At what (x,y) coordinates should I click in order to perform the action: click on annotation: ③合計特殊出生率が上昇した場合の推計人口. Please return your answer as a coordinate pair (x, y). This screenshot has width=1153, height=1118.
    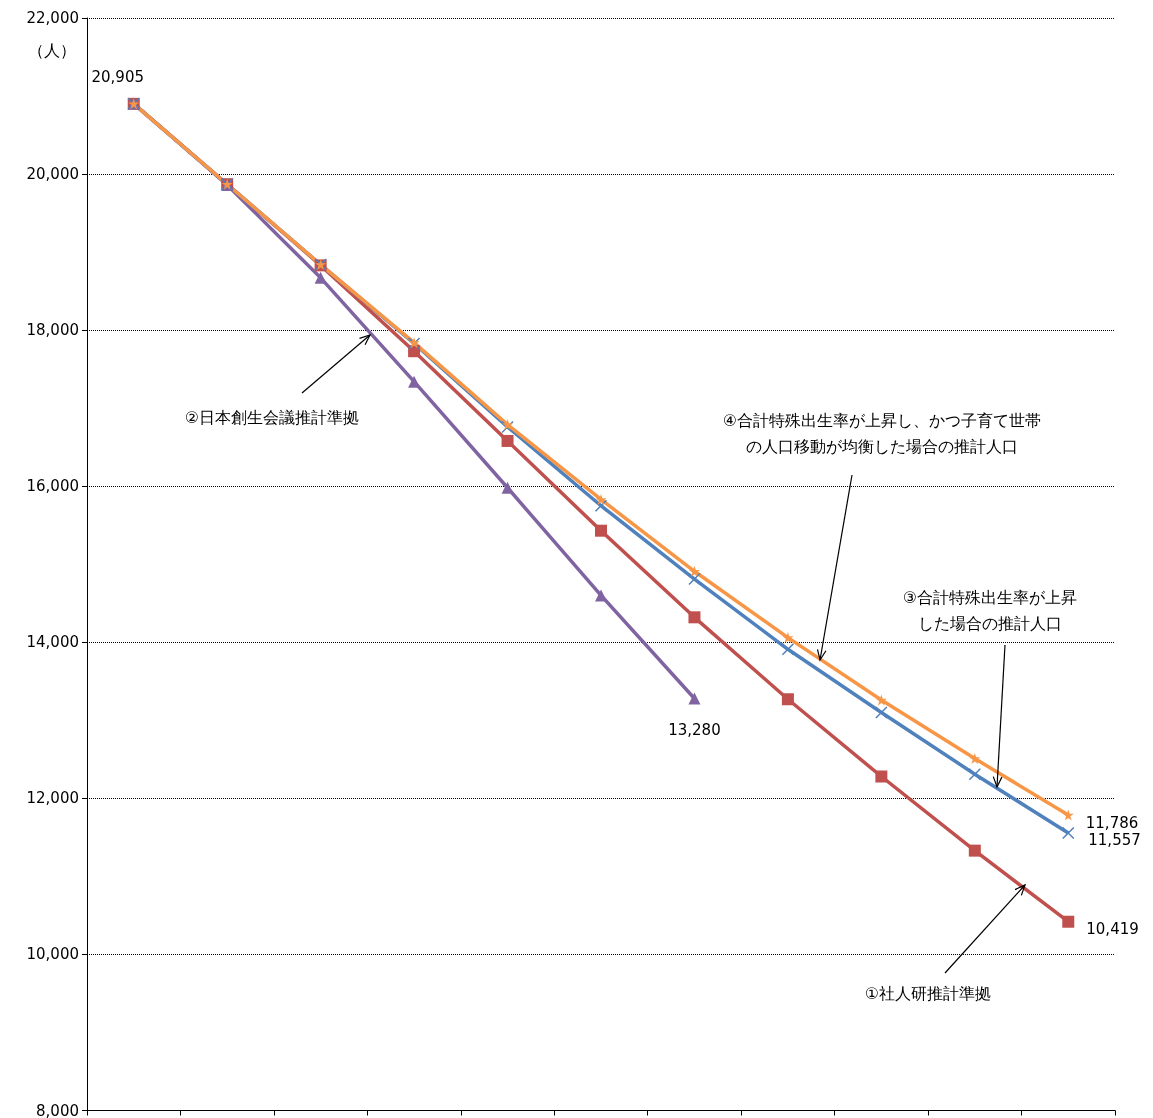
    Looking at the image, I should click on (990, 610).